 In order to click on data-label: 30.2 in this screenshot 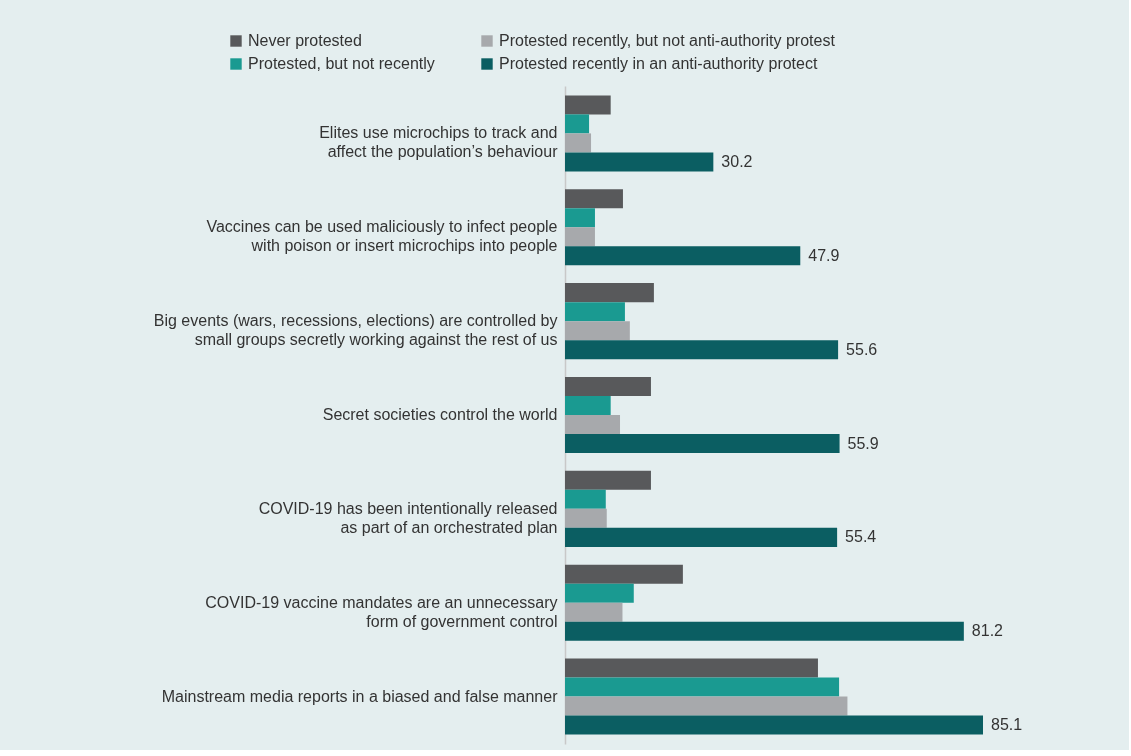, I will do `click(737, 161)`.